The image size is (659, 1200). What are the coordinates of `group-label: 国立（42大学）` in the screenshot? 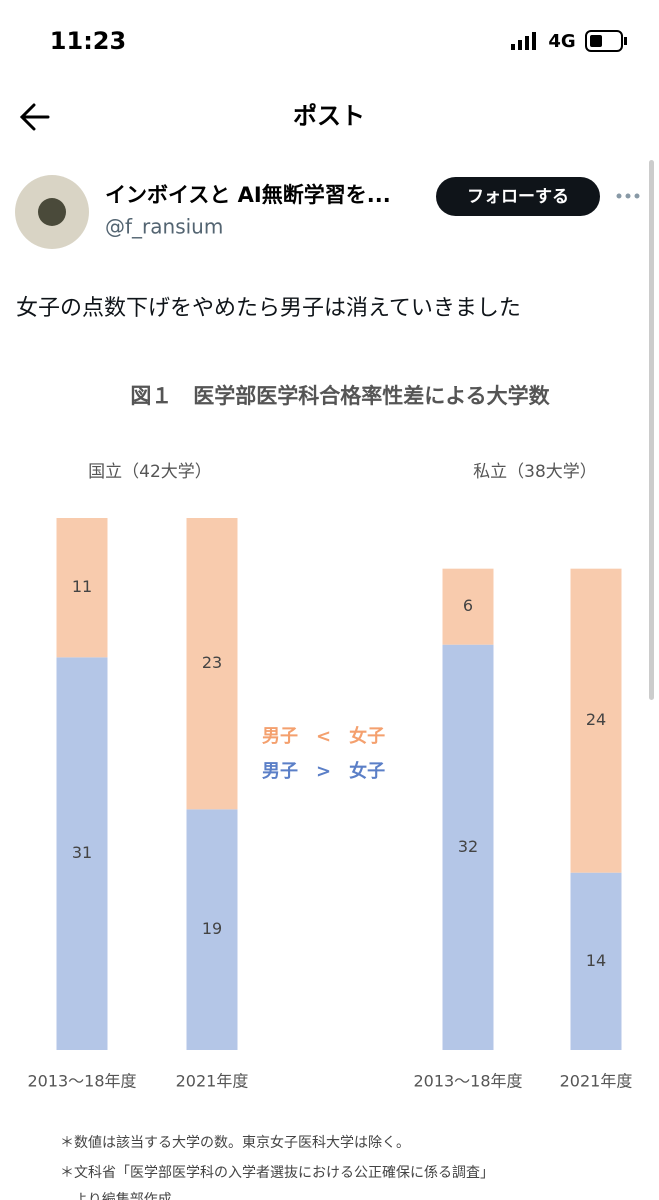 It's located at (150, 472).